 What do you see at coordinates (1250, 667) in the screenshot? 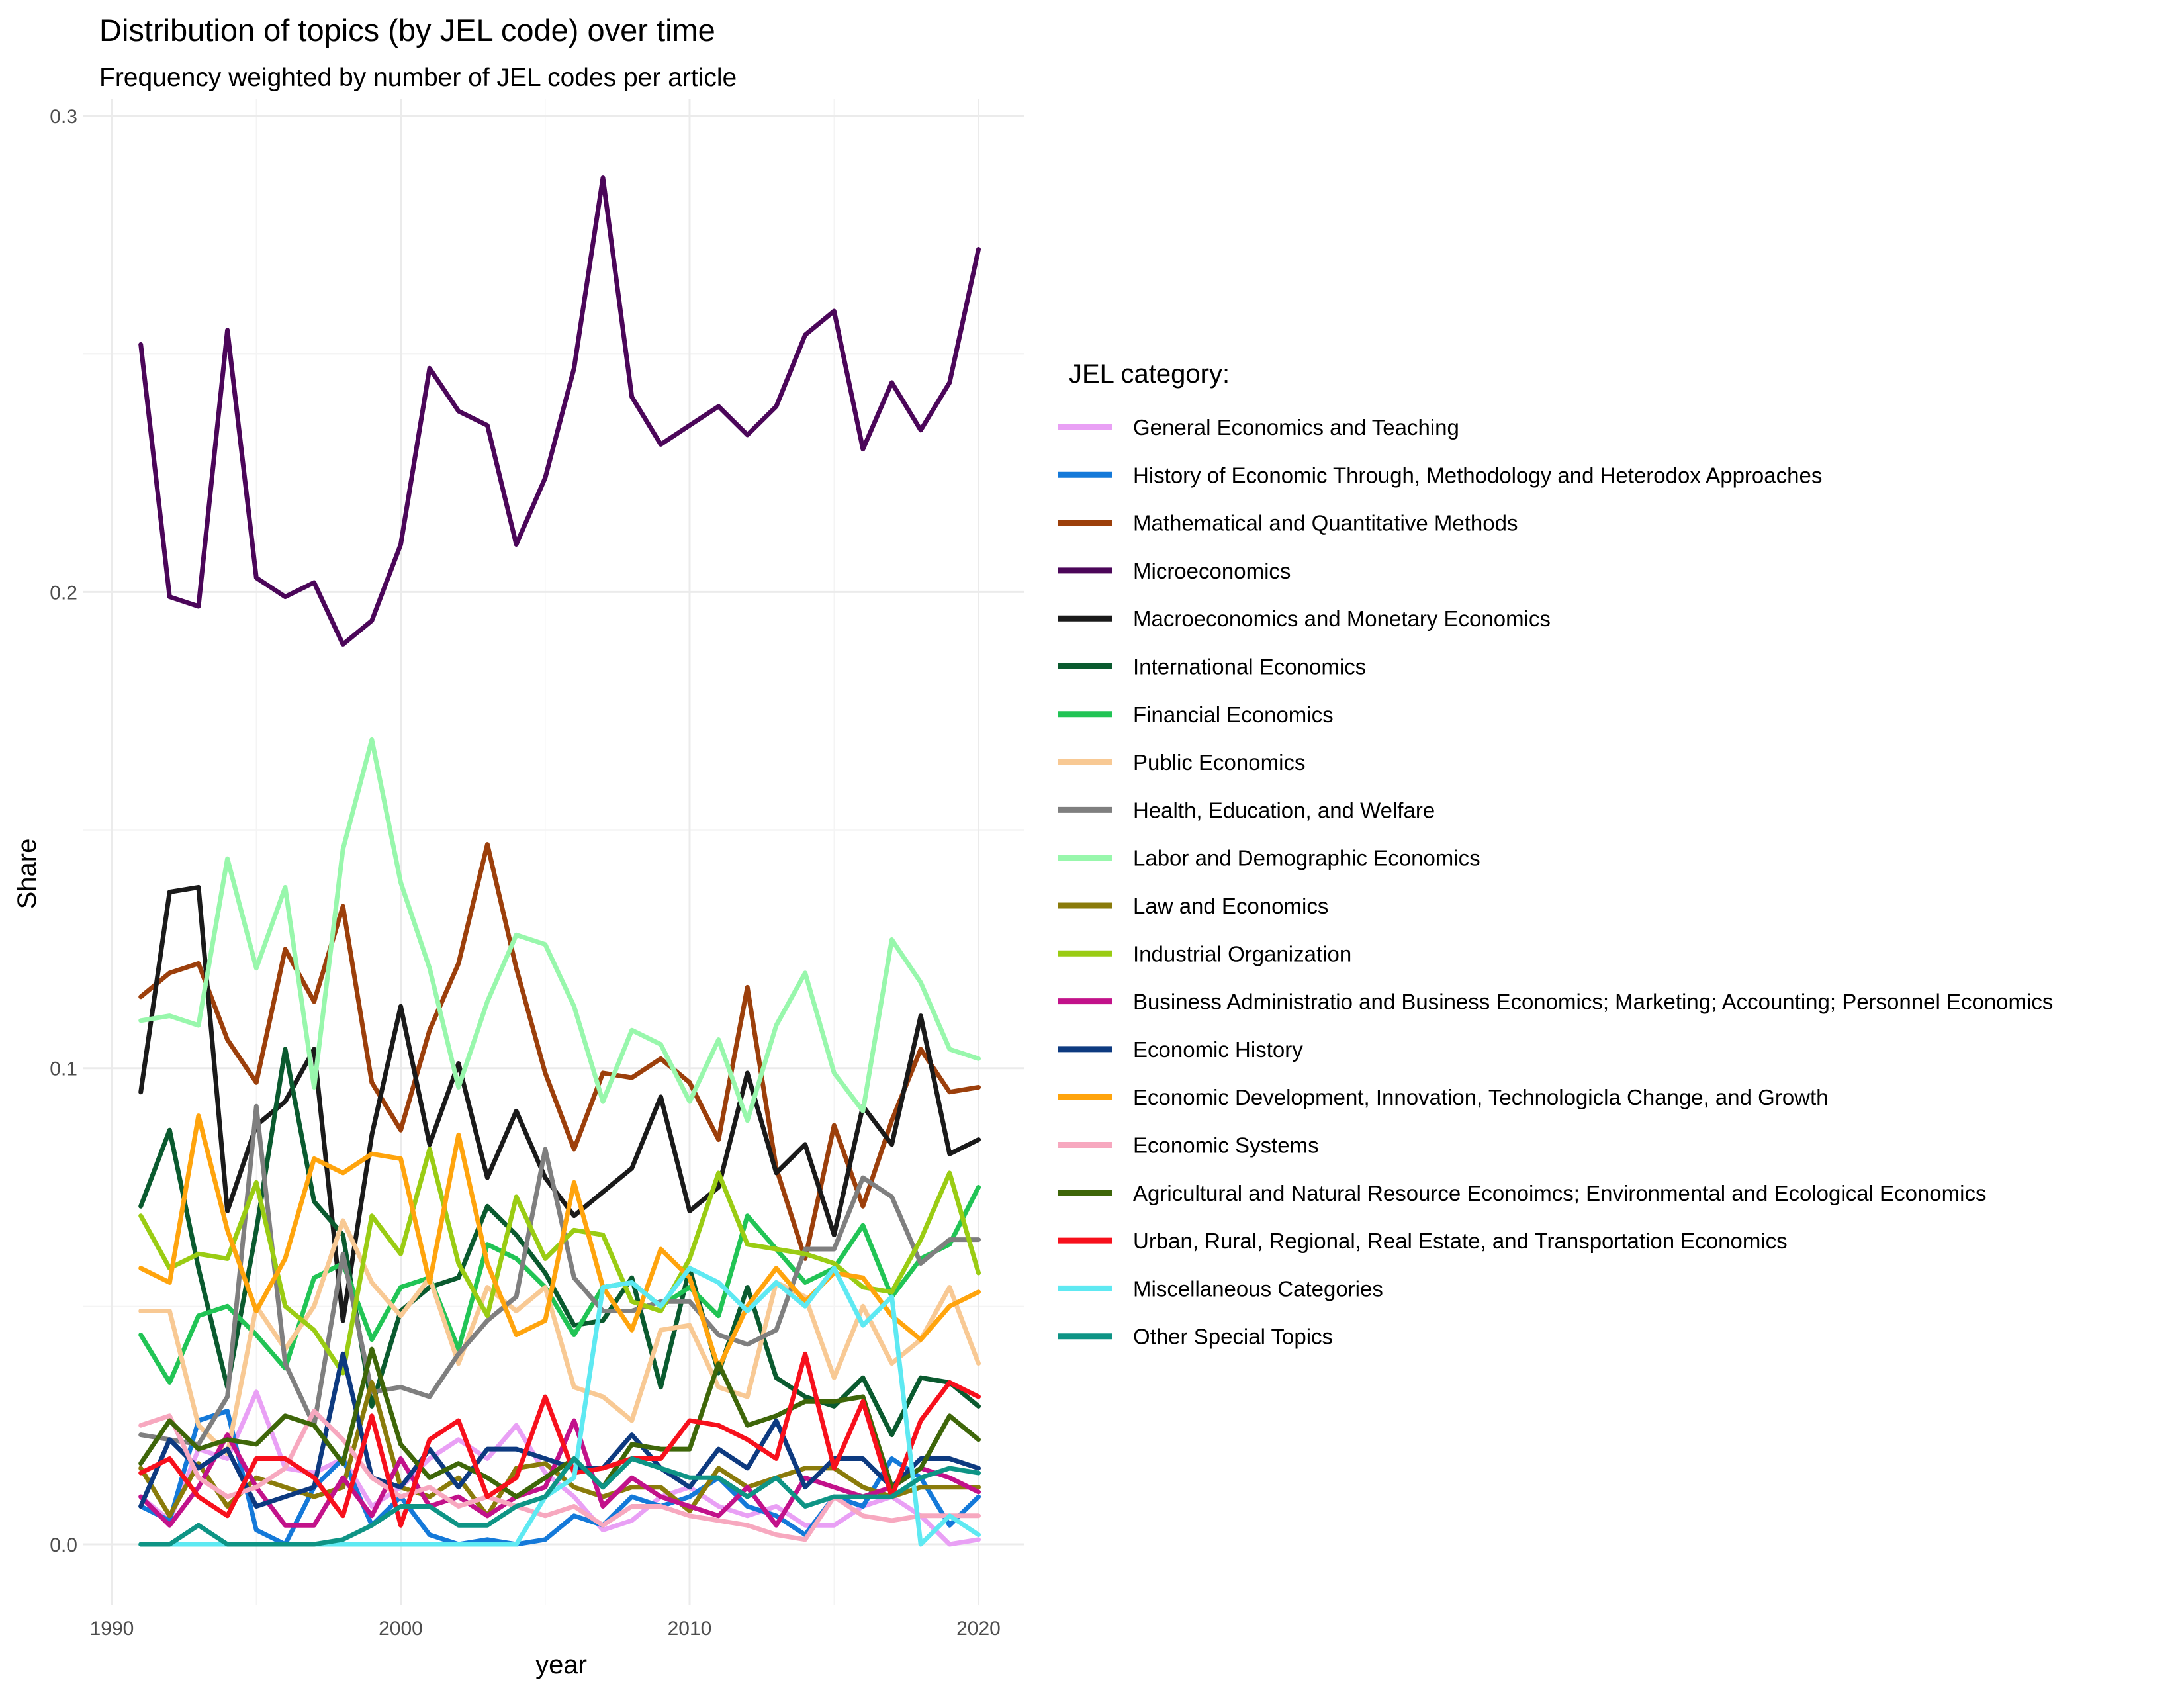
I see `legend-label-6: International Economics` at bounding box center [1250, 667].